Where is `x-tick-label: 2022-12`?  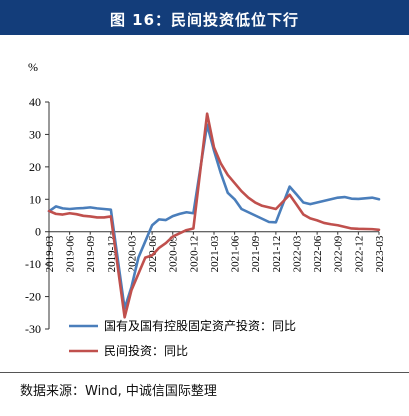
x-tick-label: 2022-12 is located at coordinates (359, 254).